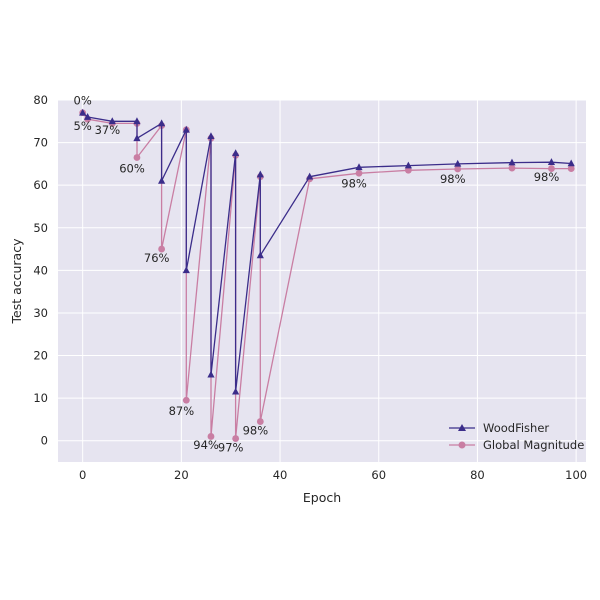 This screenshot has height=600, width=600. What do you see at coordinates (576, 475) in the screenshot?
I see `x-tick-label: 100` at bounding box center [576, 475].